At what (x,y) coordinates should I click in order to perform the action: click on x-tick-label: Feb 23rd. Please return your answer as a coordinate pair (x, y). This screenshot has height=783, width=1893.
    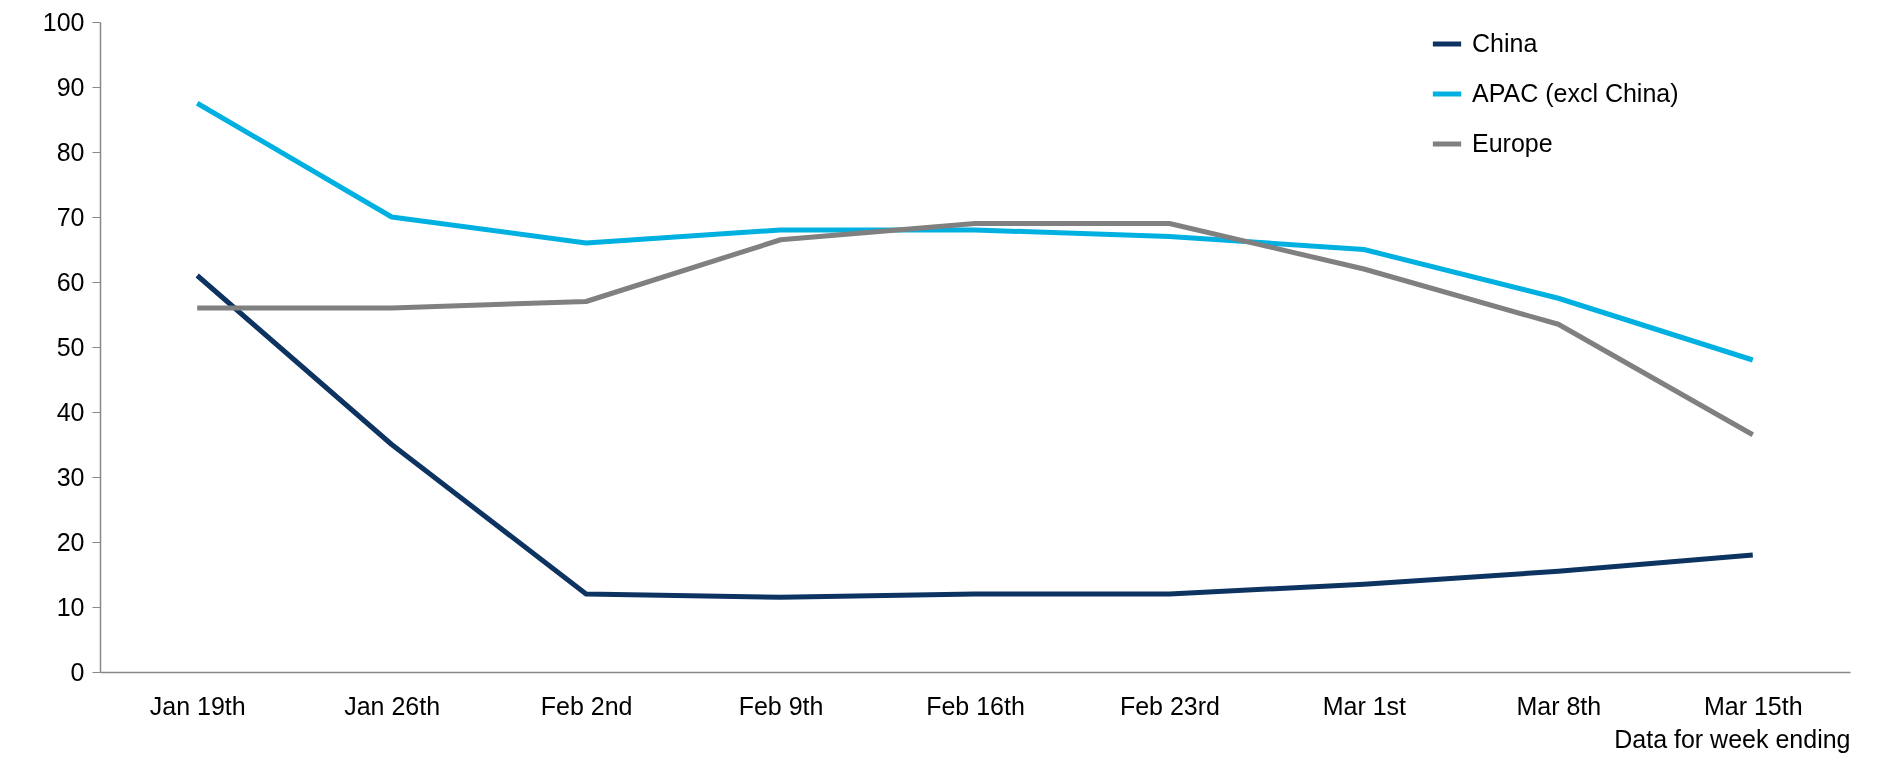
    Looking at the image, I should click on (1169, 705).